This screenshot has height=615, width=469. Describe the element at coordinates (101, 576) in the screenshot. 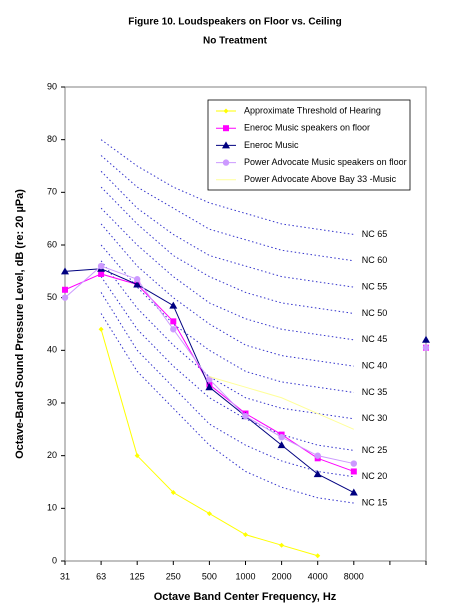

I see `x-tick-label: 63` at that location.